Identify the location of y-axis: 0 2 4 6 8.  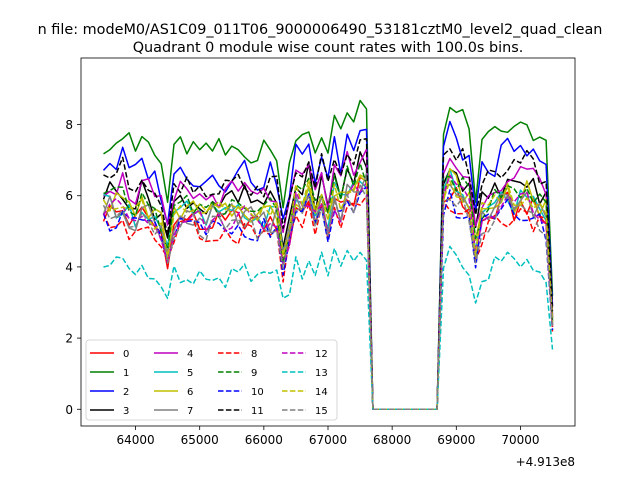
(73, 267).